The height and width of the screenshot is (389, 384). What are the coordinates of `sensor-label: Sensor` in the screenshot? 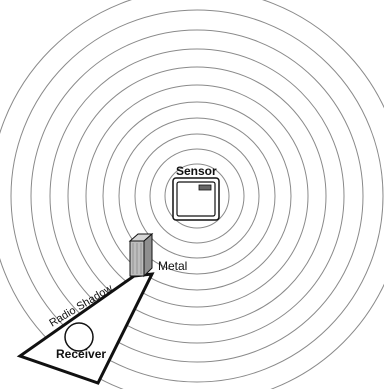 It's located at (196, 171).